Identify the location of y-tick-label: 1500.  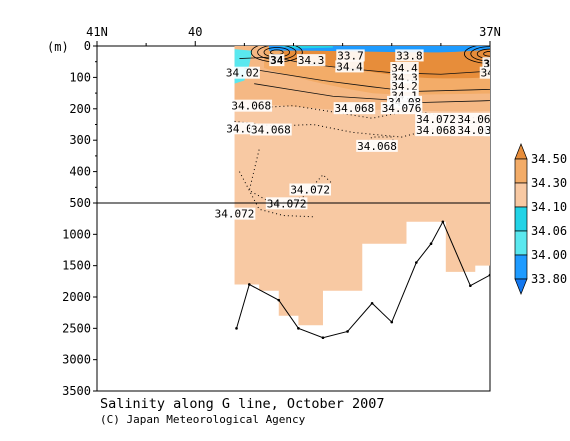
(76, 266).